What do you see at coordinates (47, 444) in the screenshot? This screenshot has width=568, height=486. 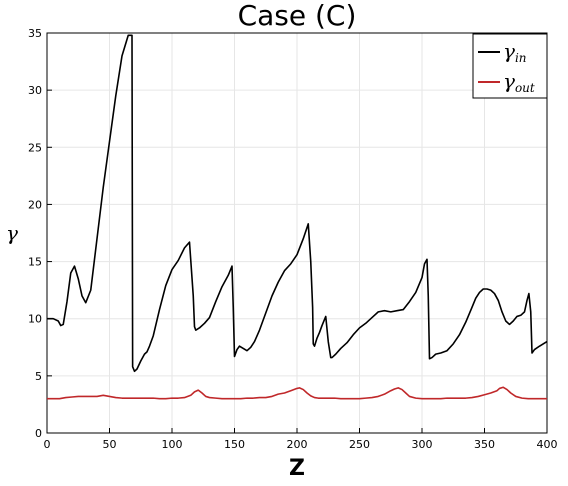 I see `x-tick-label: 0` at bounding box center [47, 444].